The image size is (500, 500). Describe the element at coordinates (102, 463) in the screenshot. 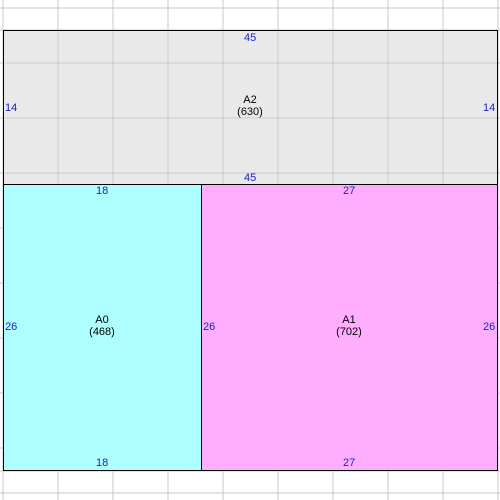

I see `region-a0-bottom-dim: 18` at that location.